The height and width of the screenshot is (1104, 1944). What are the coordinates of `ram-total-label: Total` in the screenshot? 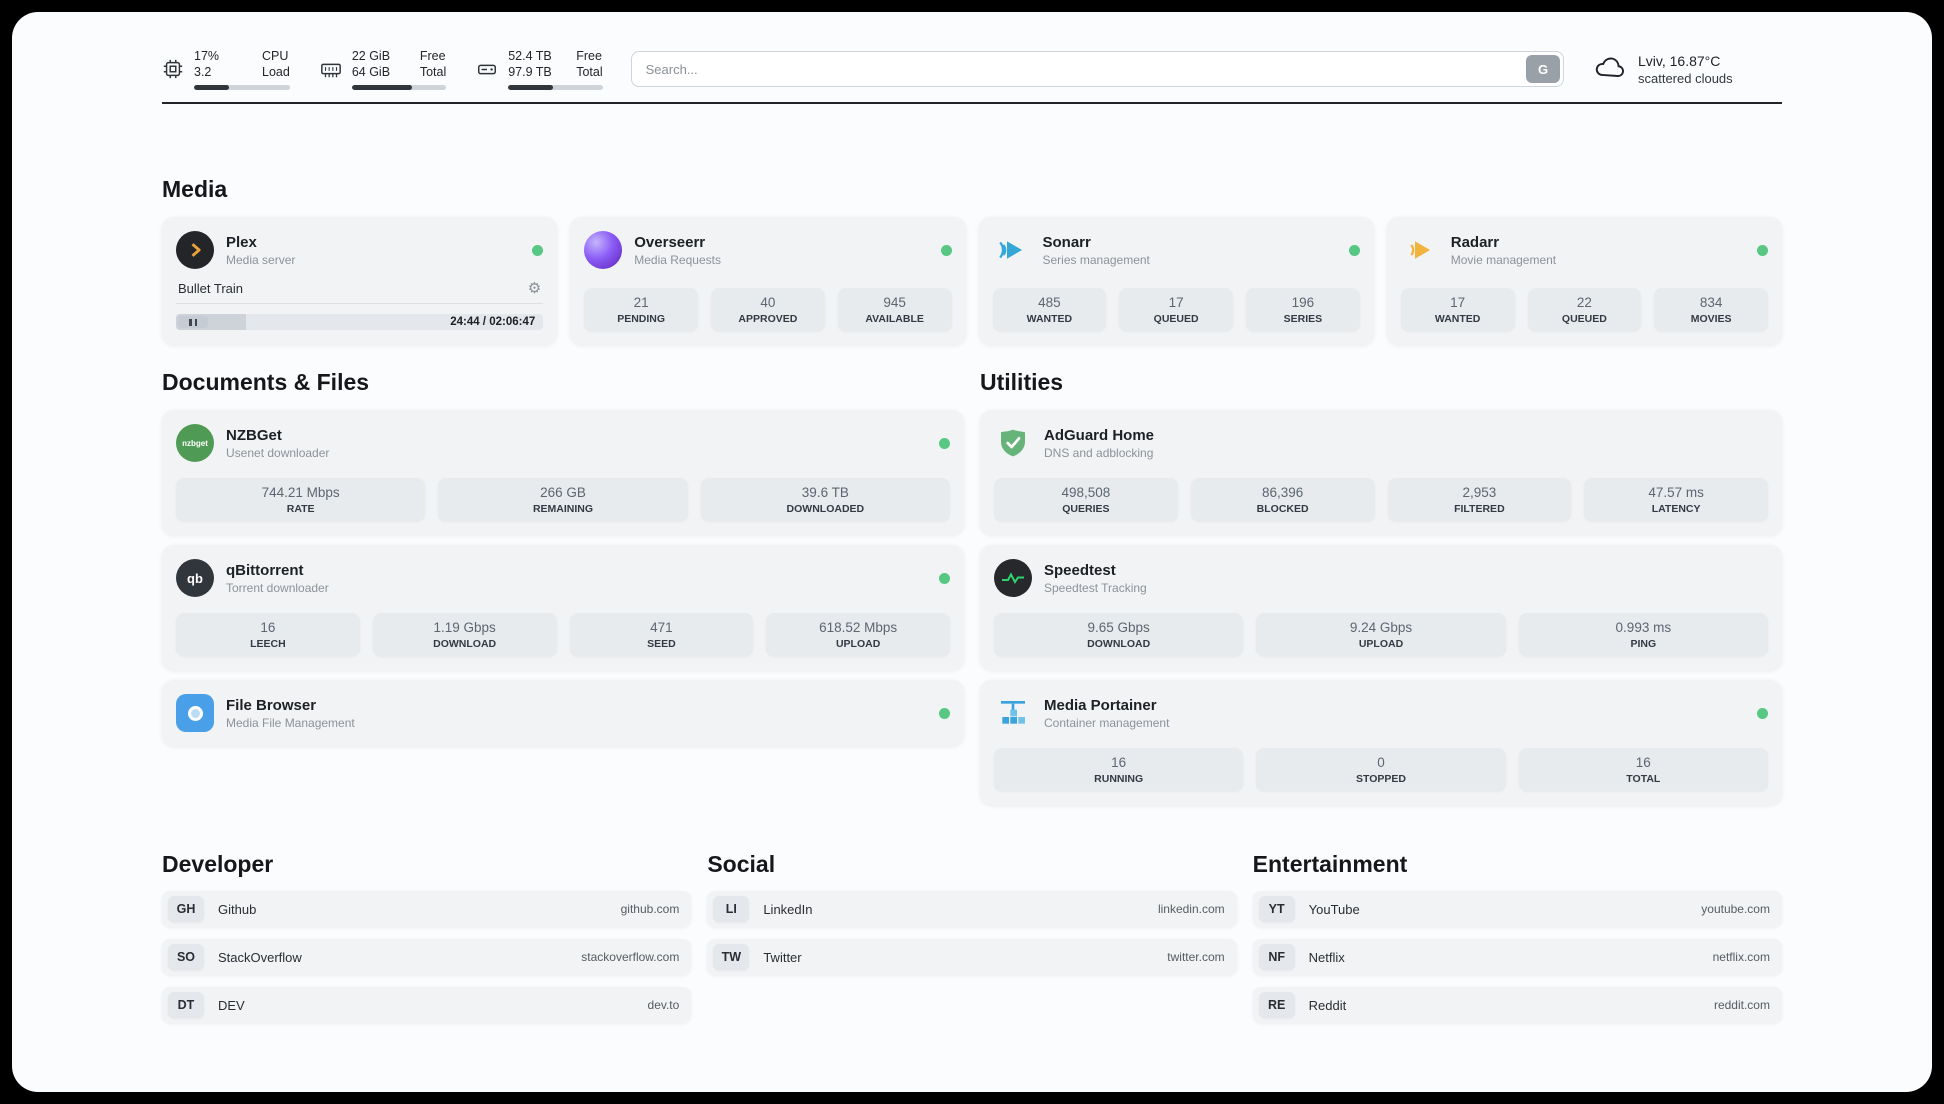 It's located at (433, 71).